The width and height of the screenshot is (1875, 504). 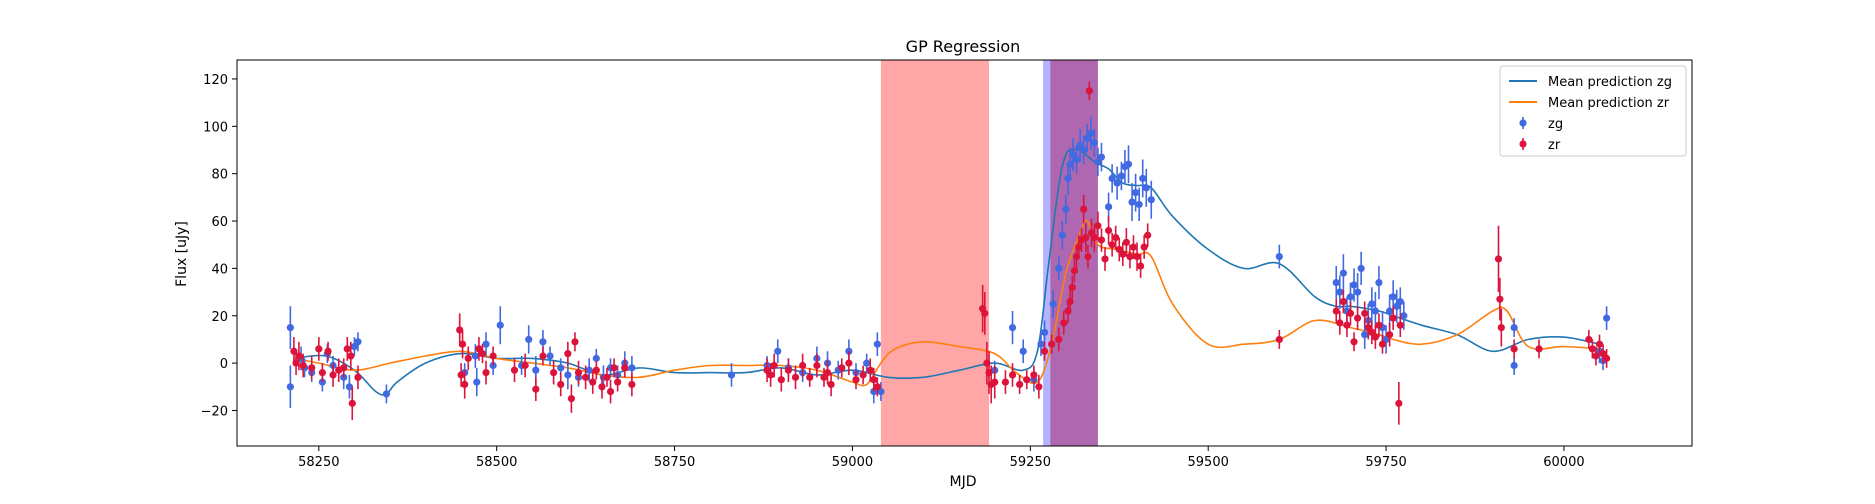 I want to click on legend-item: zr, so click(x=1540, y=145).